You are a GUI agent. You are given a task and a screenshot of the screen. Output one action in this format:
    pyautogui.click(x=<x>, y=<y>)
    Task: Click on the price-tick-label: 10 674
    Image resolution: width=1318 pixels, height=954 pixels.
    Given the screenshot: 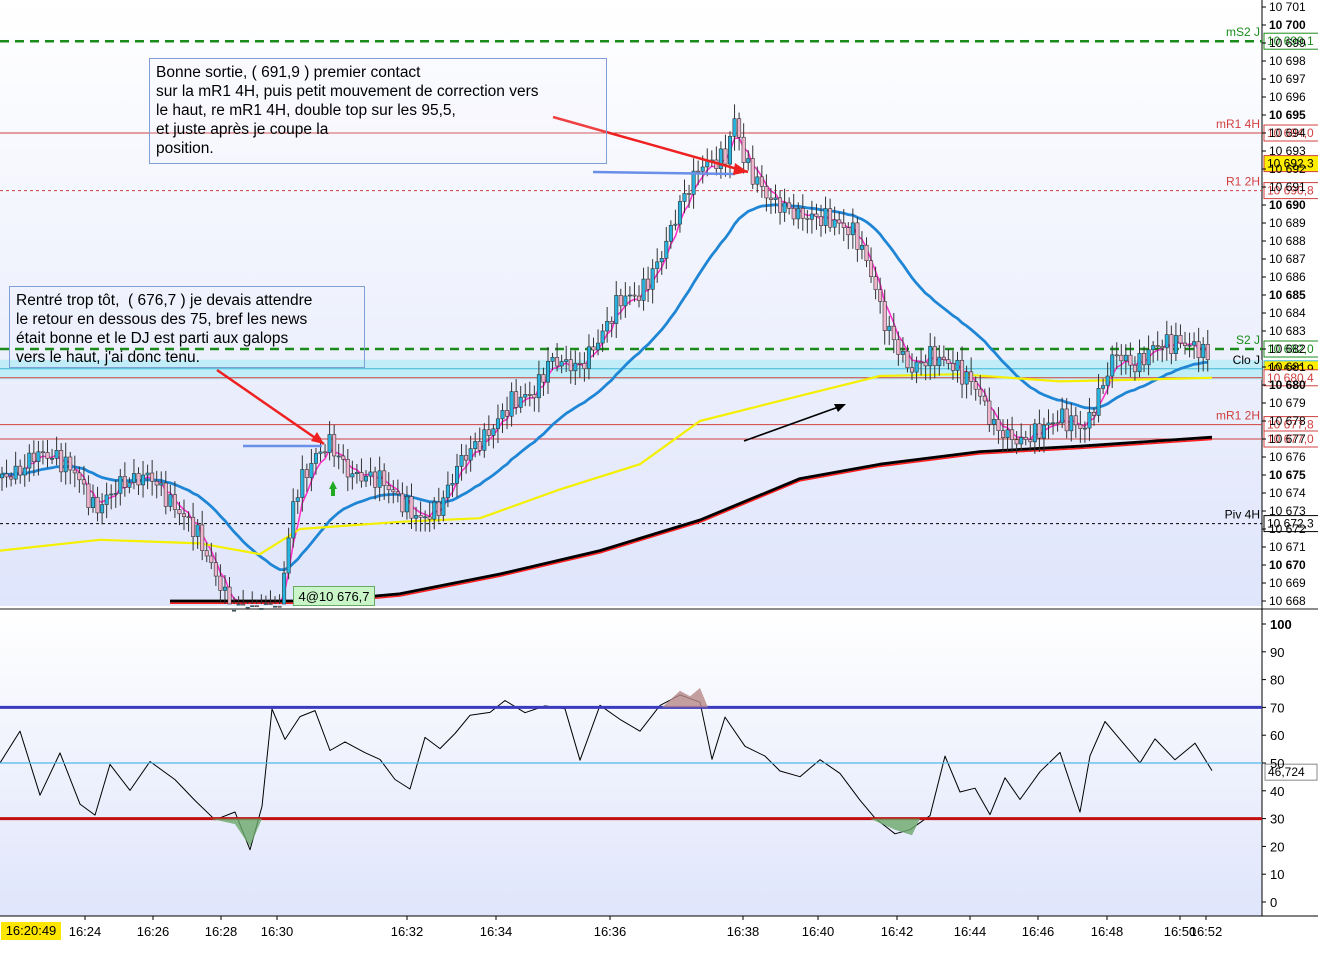 What is the action you would take?
    pyautogui.click(x=1287, y=493)
    